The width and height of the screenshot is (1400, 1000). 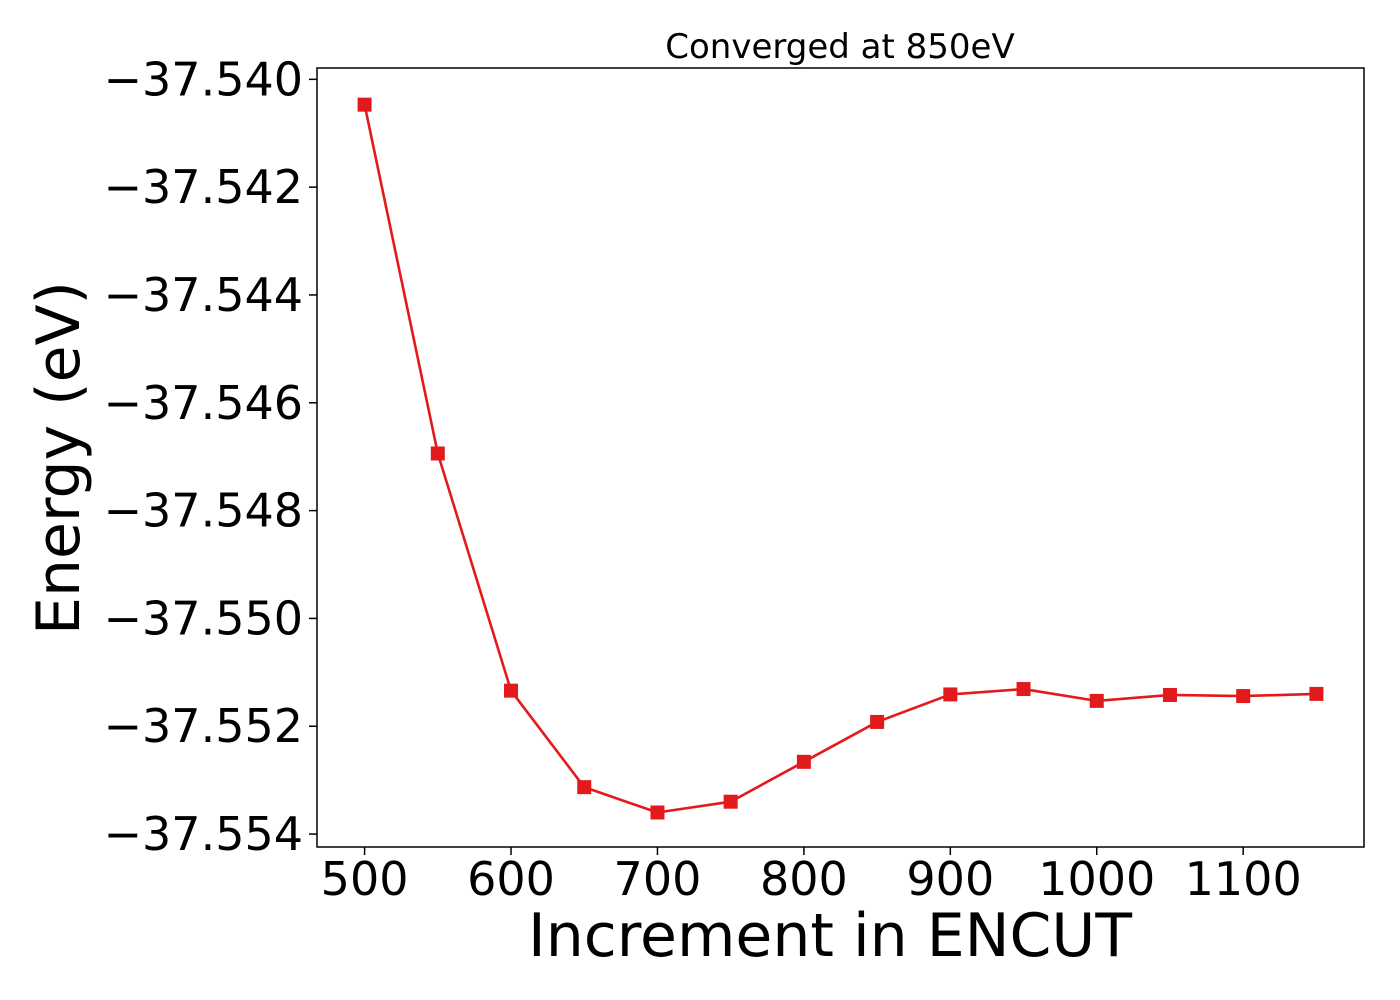 I want to click on y-axis-label: Energy (eV), so click(x=59, y=458).